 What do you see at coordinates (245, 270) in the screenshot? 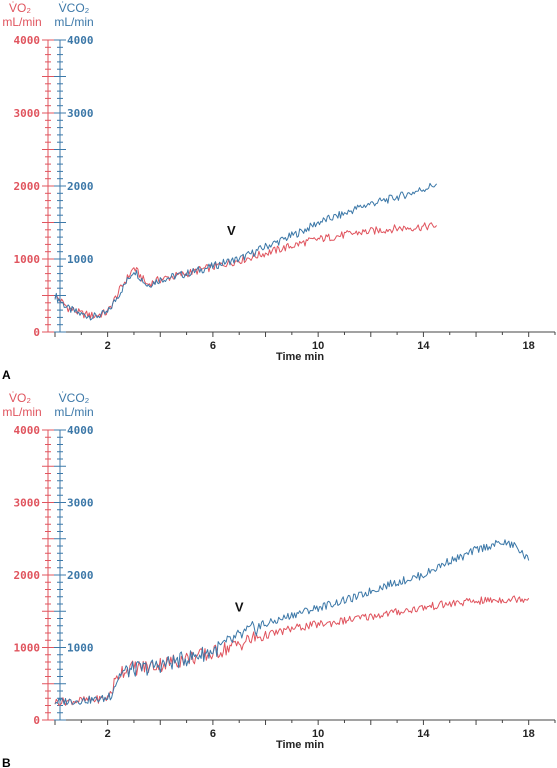
I see `vo2-series-line` at bounding box center [245, 270].